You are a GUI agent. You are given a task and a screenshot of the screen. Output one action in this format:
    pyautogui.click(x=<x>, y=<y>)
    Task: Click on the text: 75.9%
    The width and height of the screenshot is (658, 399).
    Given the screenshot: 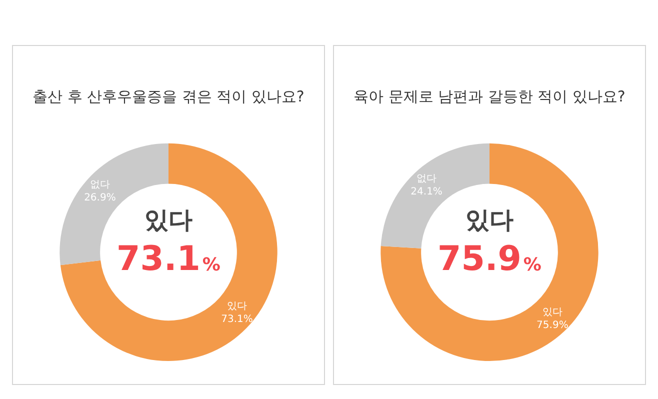 What is the action you would take?
    pyautogui.click(x=490, y=259)
    